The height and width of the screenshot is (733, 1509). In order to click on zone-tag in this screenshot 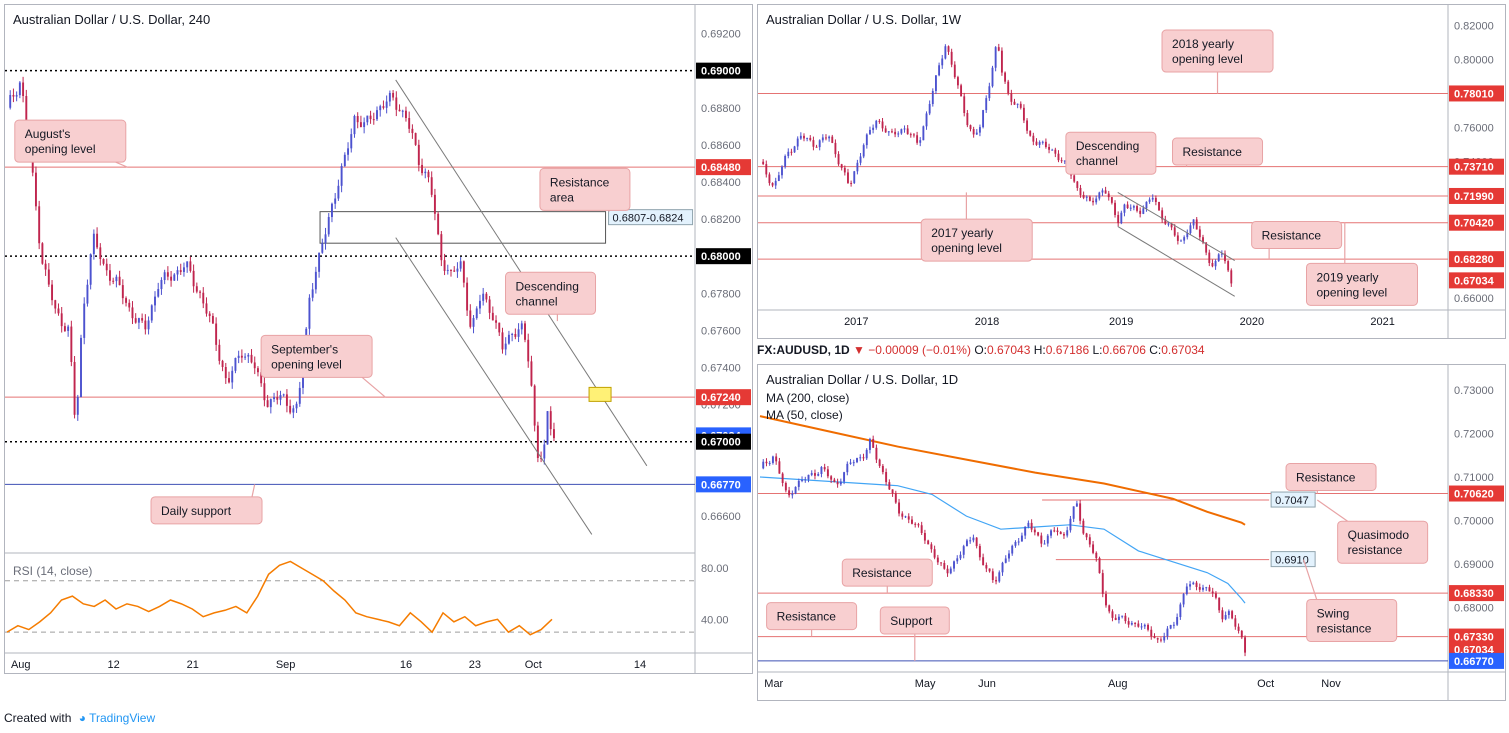, I will do `click(651, 217)`.